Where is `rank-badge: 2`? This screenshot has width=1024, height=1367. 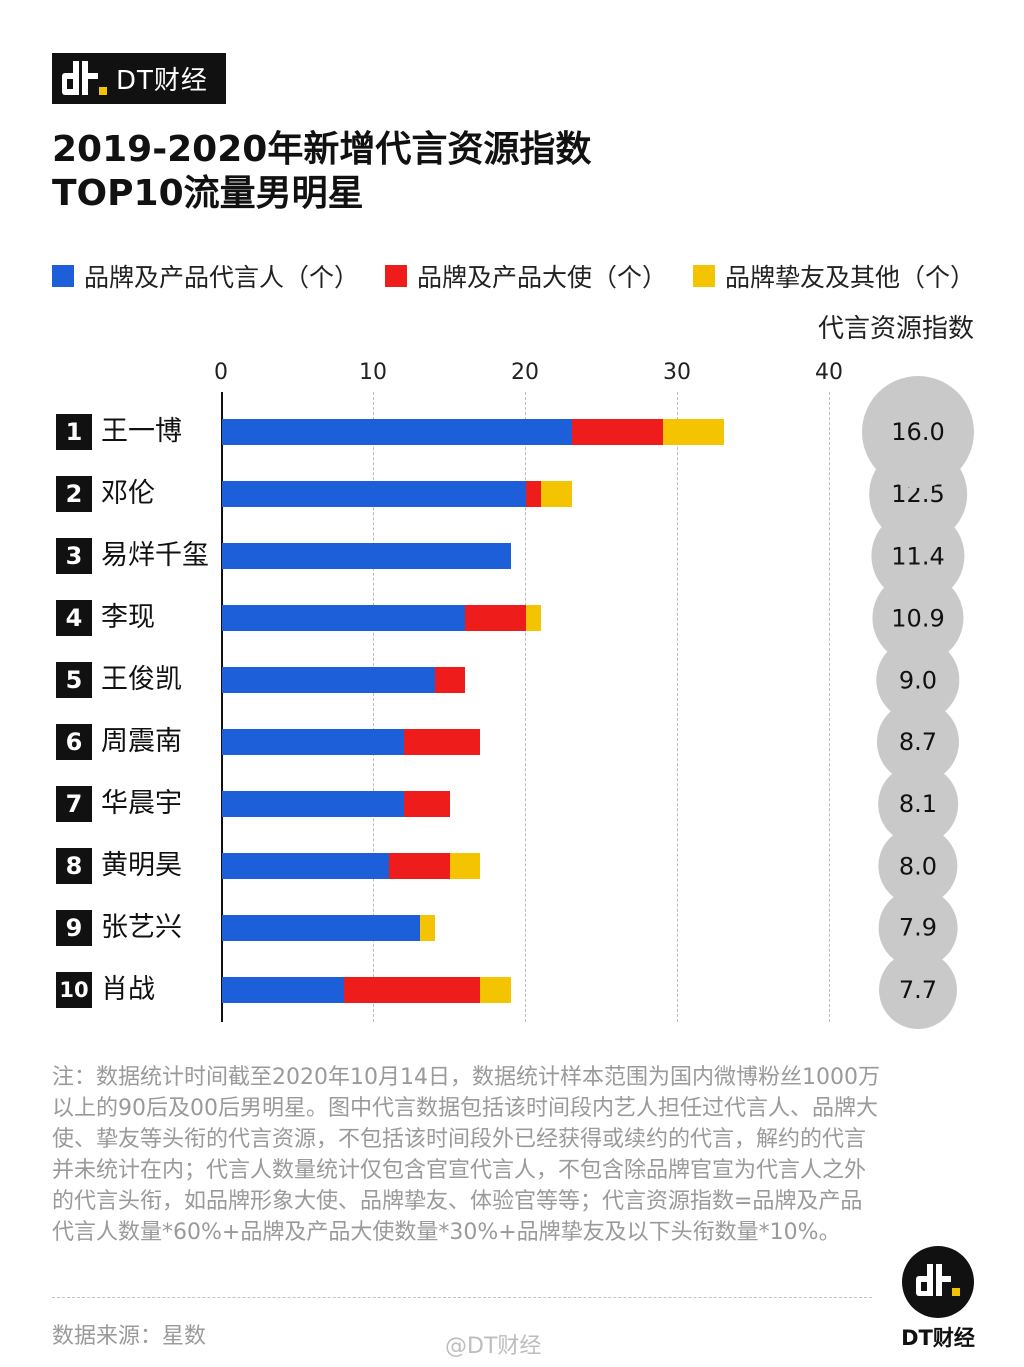
rank-badge: 2 is located at coordinates (74, 494).